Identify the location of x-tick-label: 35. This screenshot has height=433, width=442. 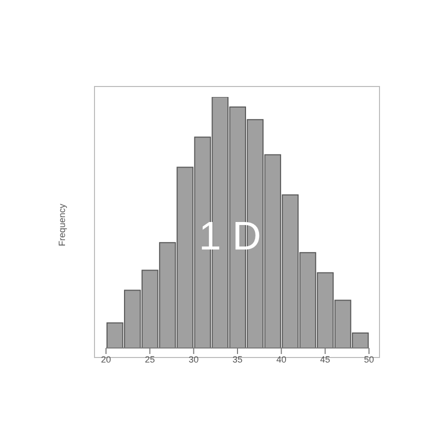
(237, 359).